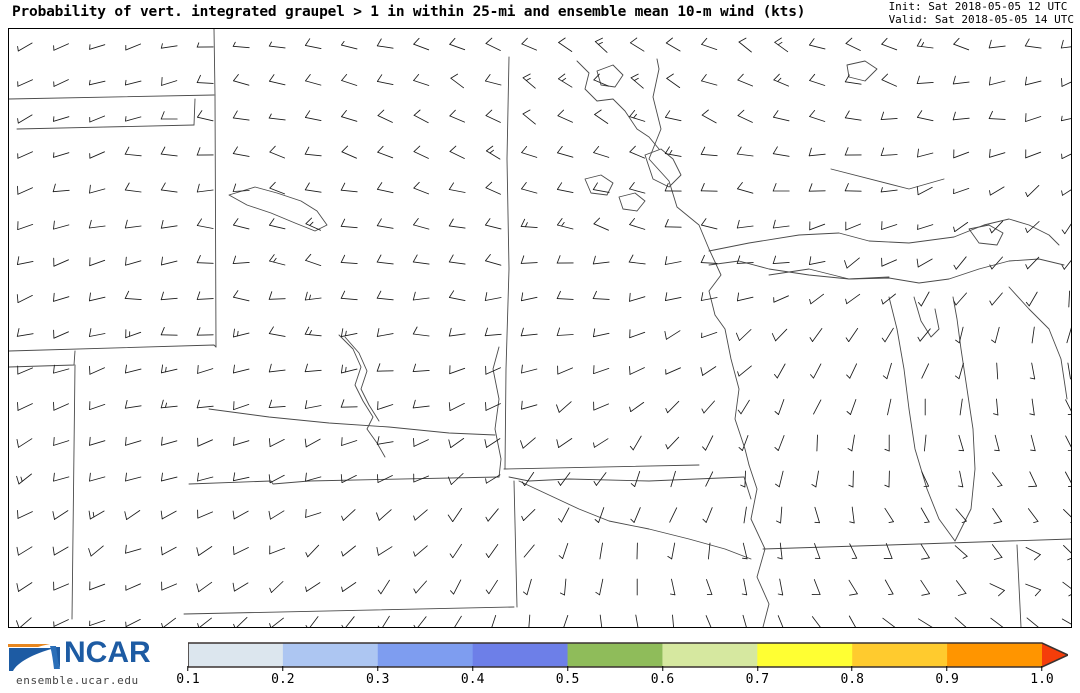  What do you see at coordinates (89, 664) in the screenshot?
I see `ncar-logo: NCAR ensemble.ucar.edu` at bounding box center [89, 664].